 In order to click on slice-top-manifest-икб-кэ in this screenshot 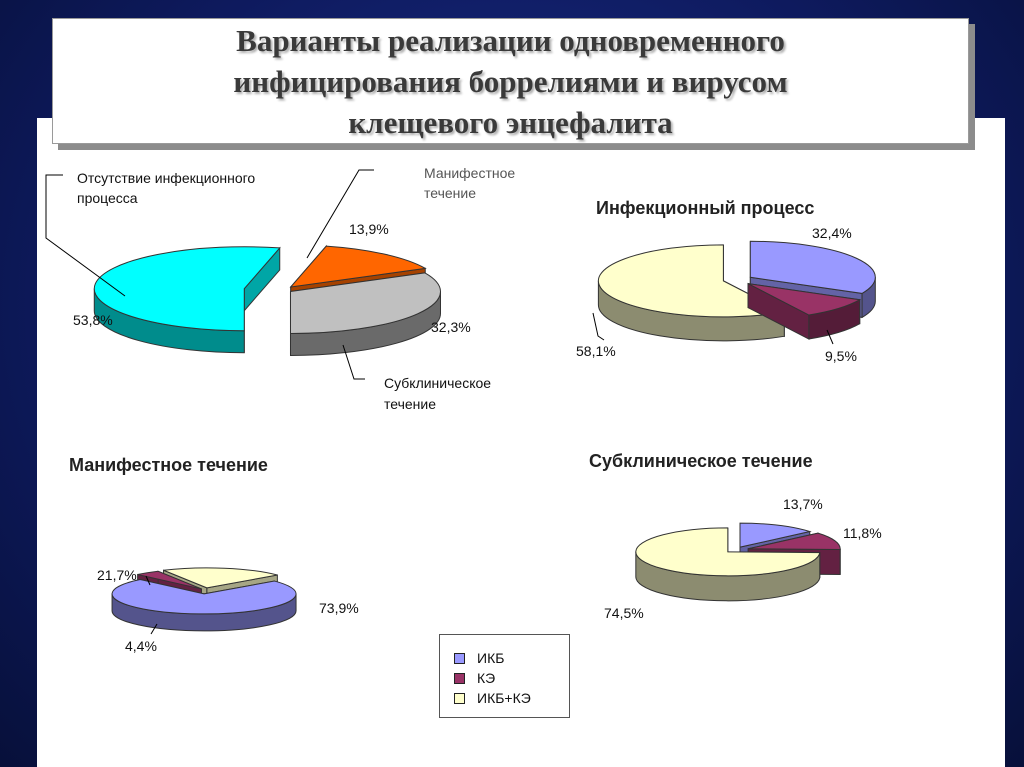, I will do `click(220, 578)`.